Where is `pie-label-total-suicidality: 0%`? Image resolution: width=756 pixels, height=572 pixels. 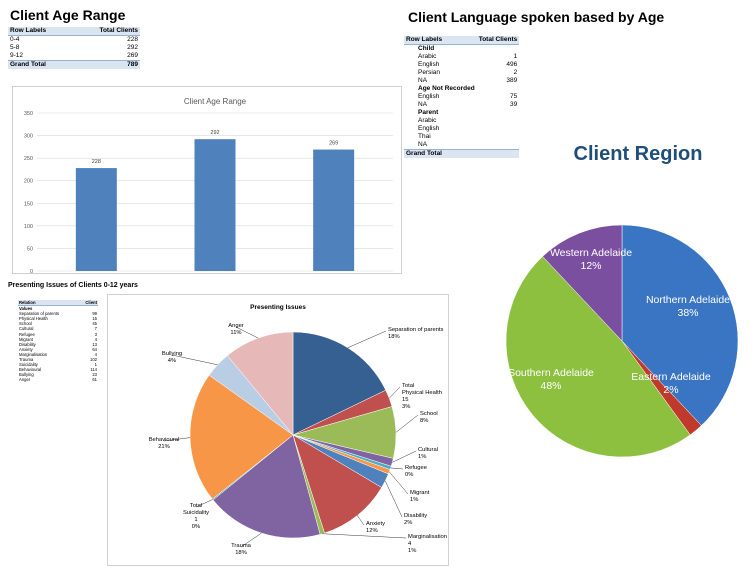 pie-label-total-suicidality: 0% is located at coordinates (196, 527).